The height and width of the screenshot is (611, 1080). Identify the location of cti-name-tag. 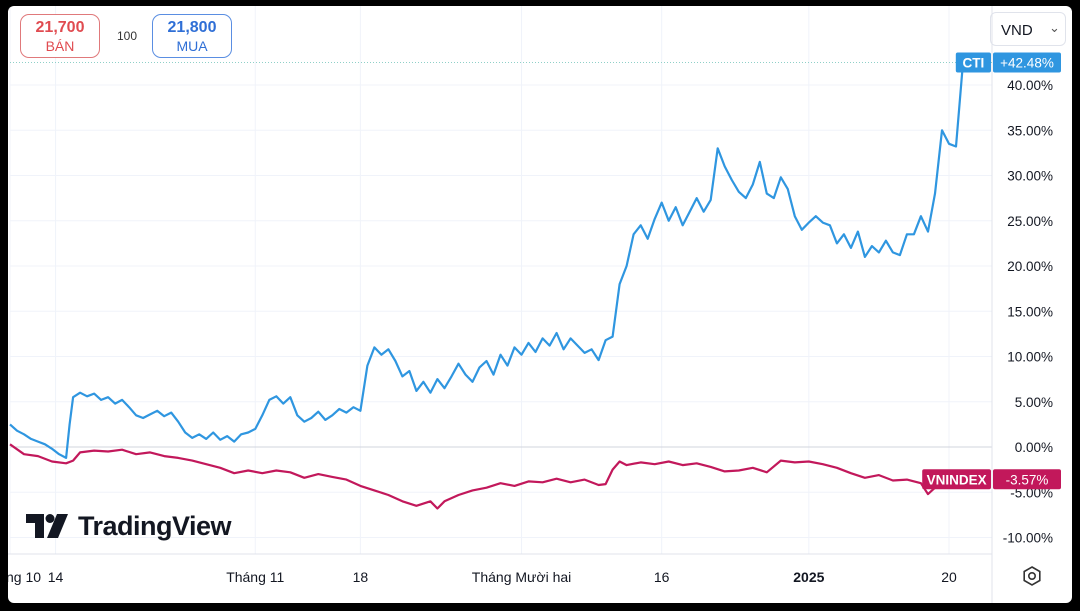
(973, 62).